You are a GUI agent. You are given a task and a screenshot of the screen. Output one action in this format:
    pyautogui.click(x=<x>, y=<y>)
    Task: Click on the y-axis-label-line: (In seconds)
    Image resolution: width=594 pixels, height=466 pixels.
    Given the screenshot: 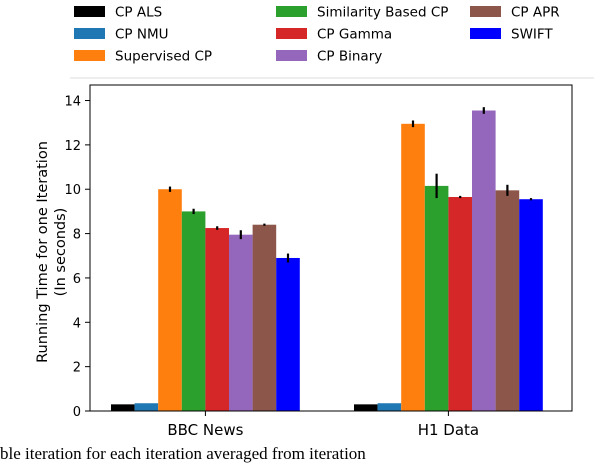 What is the action you would take?
    pyautogui.click(x=61, y=252)
    